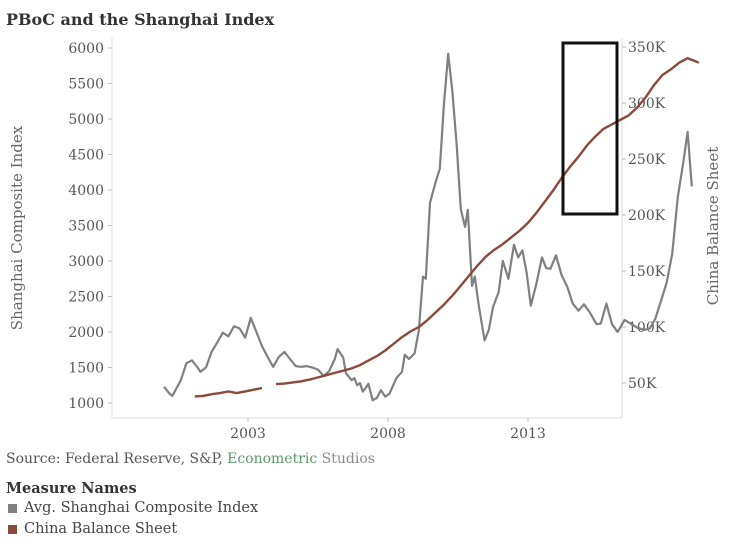 This screenshot has width=730, height=547. Describe the element at coordinates (528, 434) in the screenshot. I see `x-tick-label-2013: 2013` at that location.